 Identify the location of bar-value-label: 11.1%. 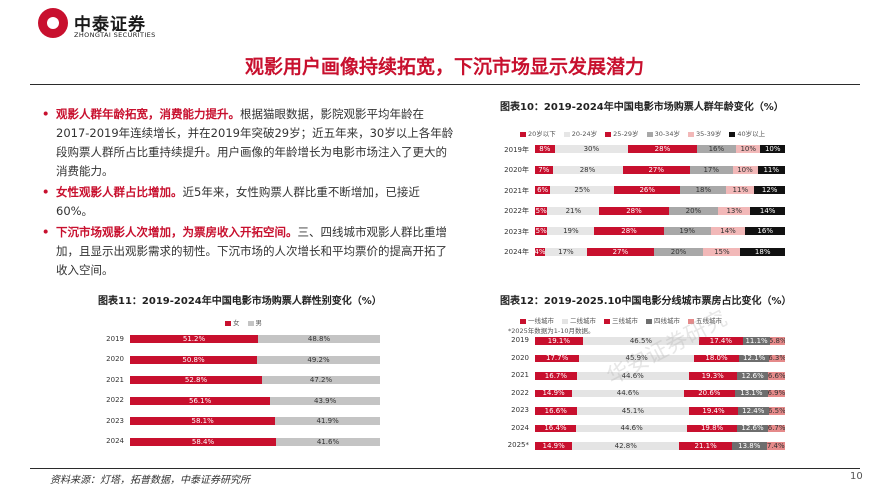
(756, 341).